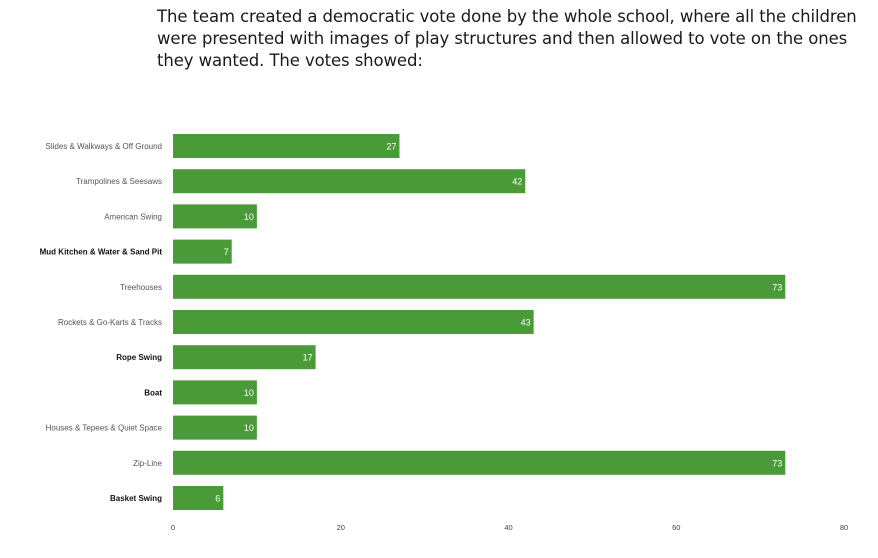 This screenshot has width=878, height=558. What do you see at coordinates (249, 217) in the screenshot?
I see `value-label-american-swing: 10` at bounding box center [249, 217].